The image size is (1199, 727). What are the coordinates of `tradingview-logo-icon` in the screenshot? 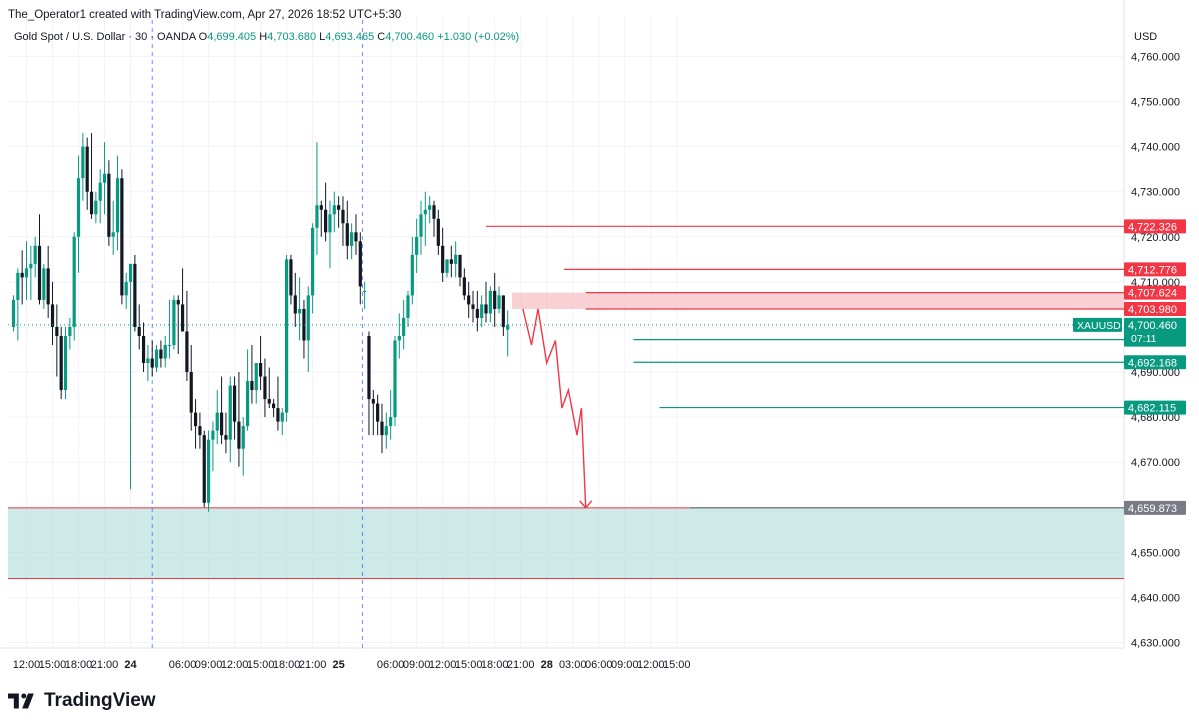 It's located at (21, 701).